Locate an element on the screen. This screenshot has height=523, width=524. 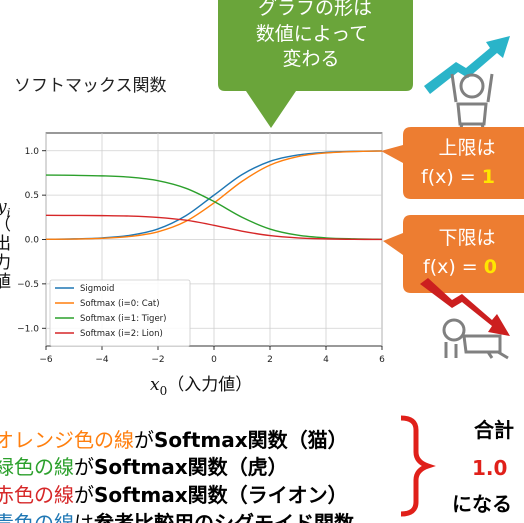
callout-lower-line2: f(x) = 0 is located at coordinates (460, 267).